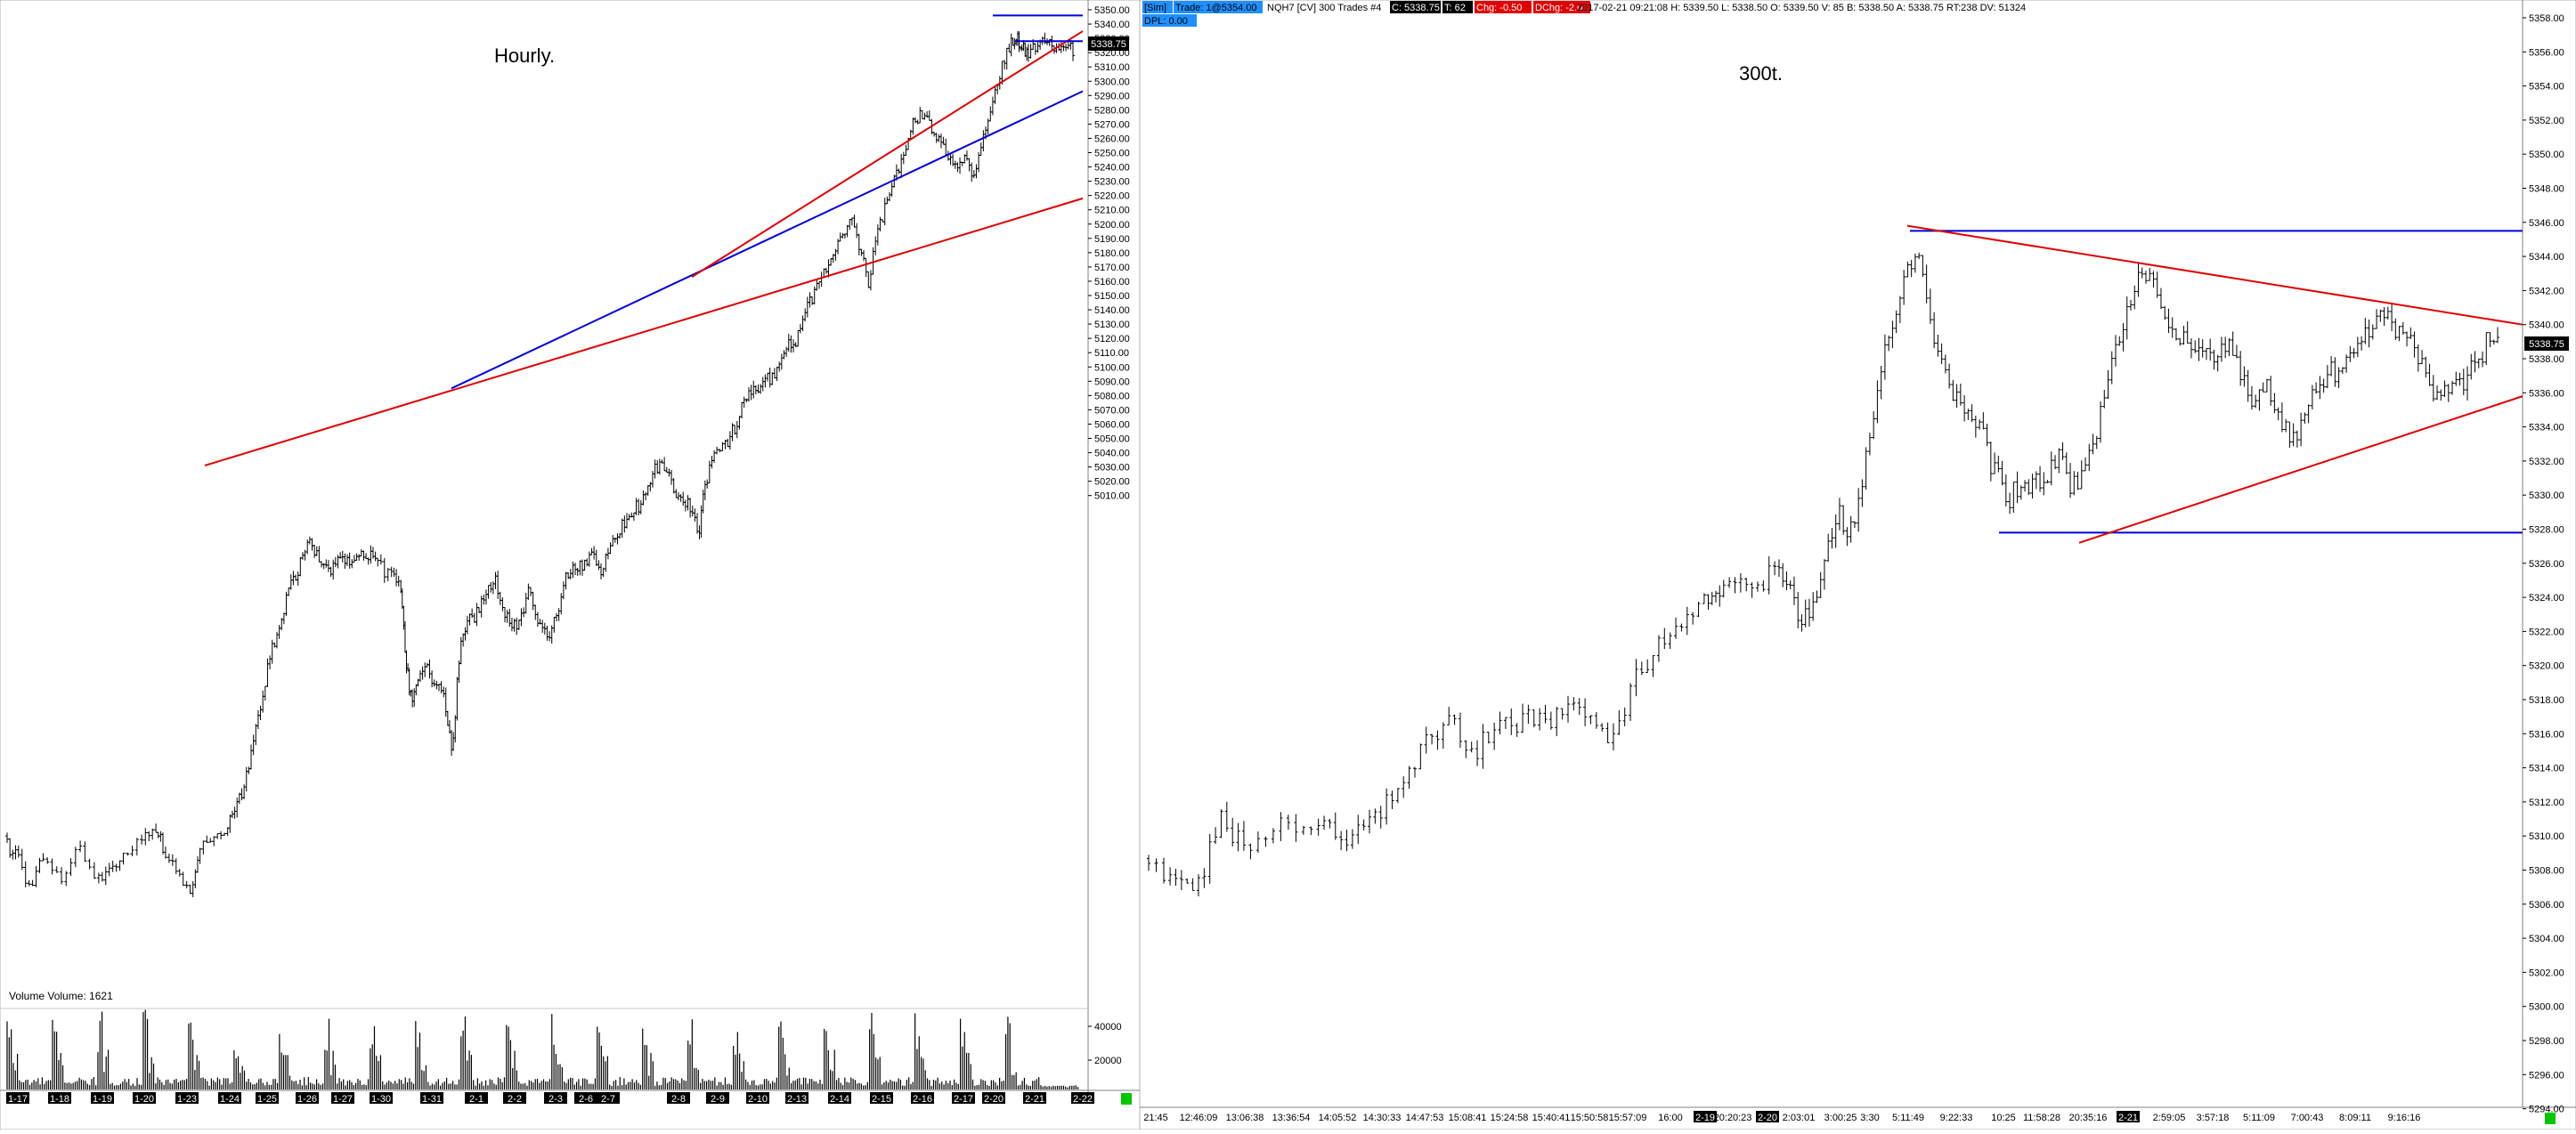 The image size is (2576, 1134). I want to click on time-axis-label: 21:45, so click(1155, 1118).